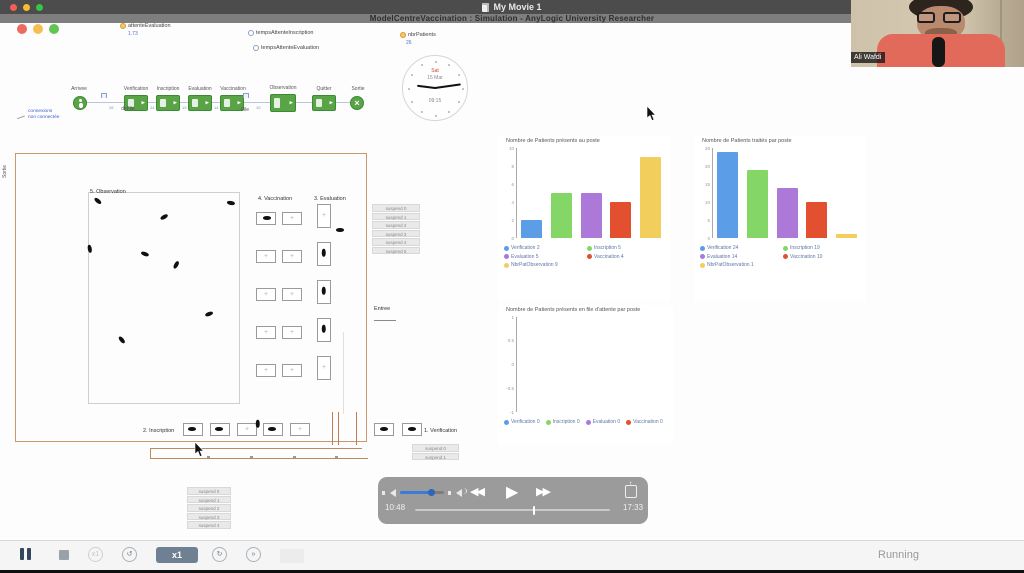 The image size is (1024, 573). Describe the element at coordinates (606, 422) in the screenshot. I see `legend-label: Evaluation 0` at that location.